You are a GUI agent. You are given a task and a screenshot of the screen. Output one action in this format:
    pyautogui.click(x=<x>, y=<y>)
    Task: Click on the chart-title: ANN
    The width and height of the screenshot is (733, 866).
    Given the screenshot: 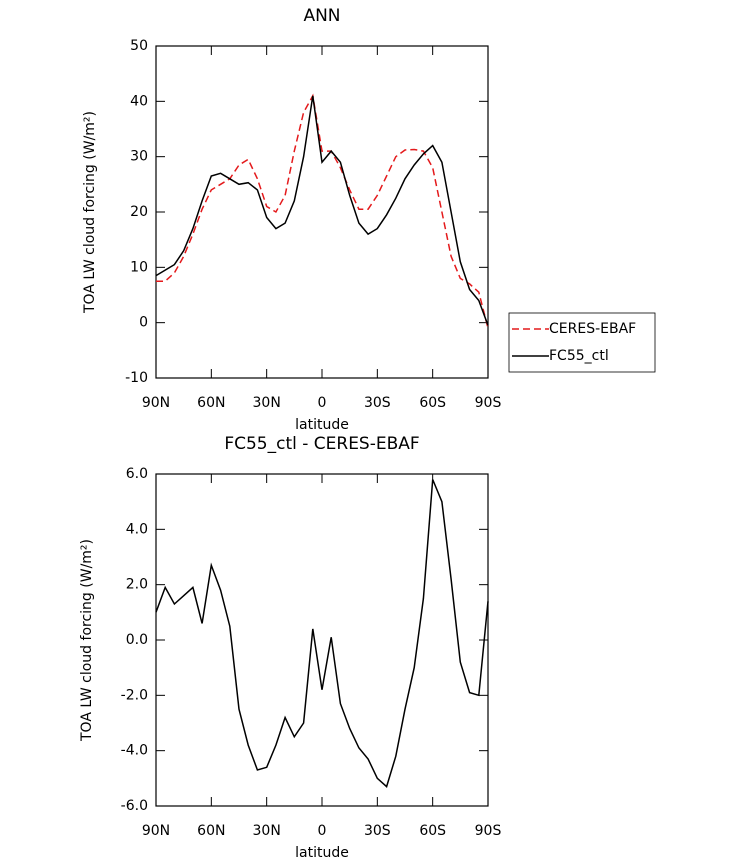 What is the action you would take?
    pyautogui.click(x=321, y=16)
    